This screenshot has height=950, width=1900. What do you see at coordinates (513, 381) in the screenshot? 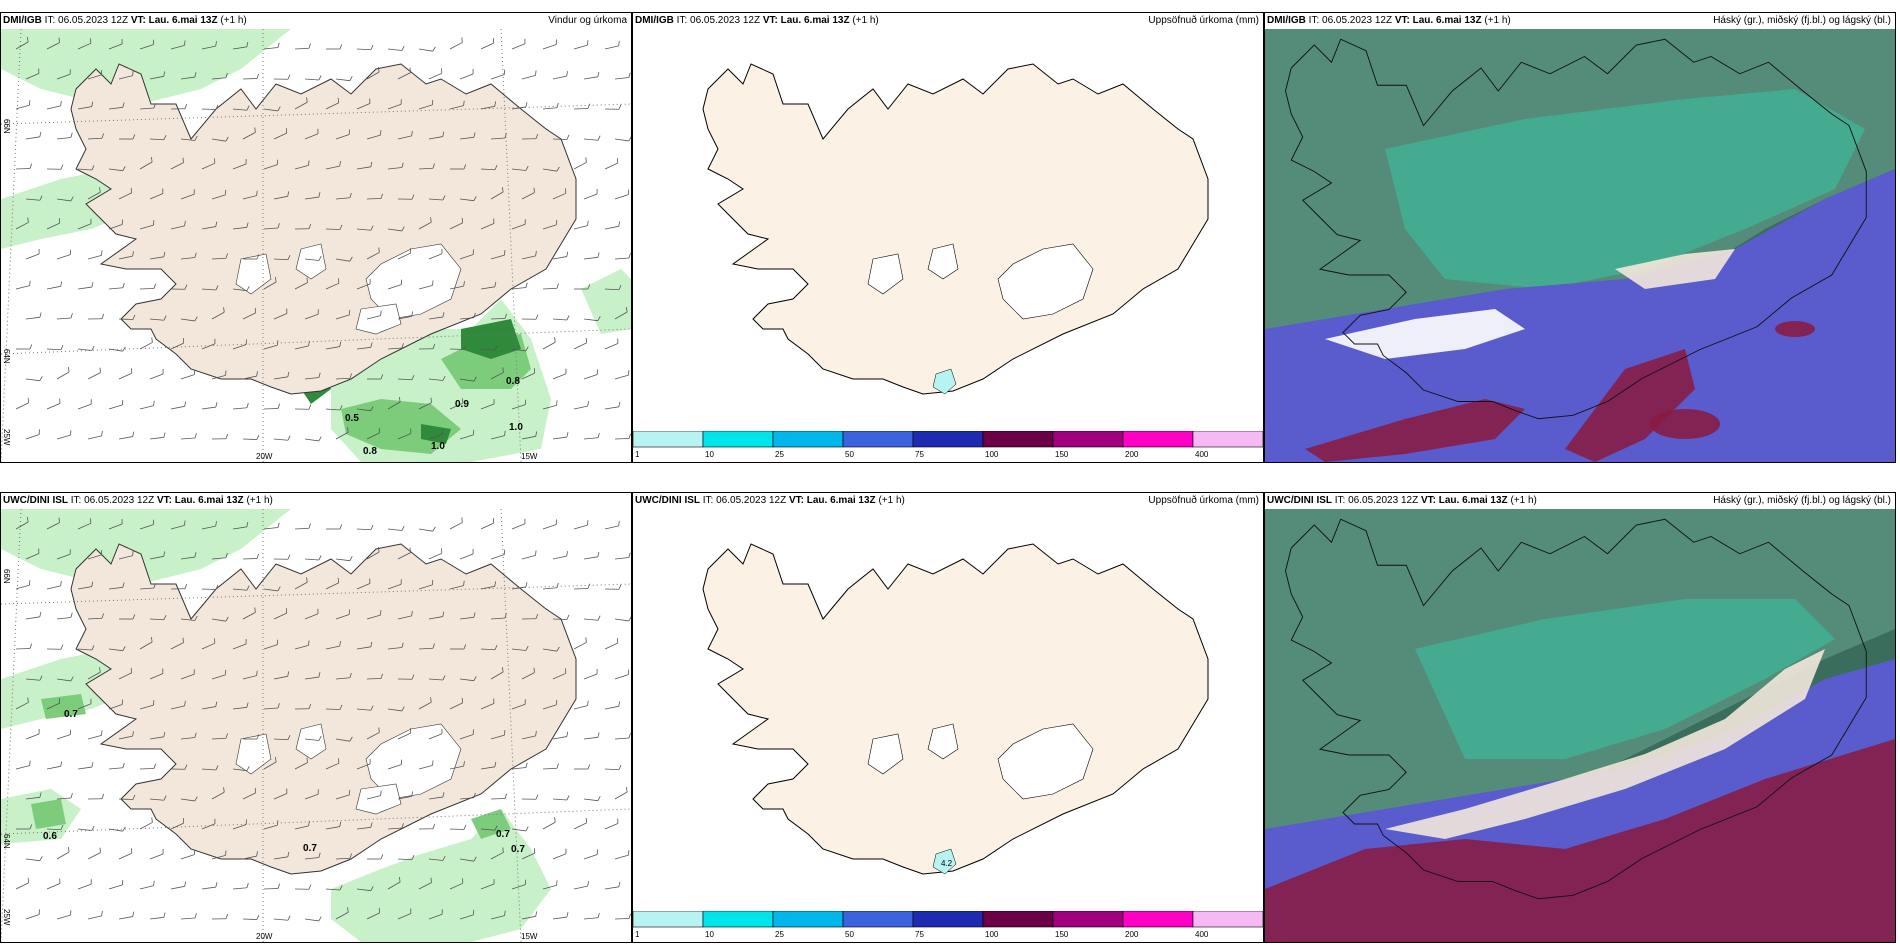
I see `precip-value: 0.8` at bounding box center [513, 381].